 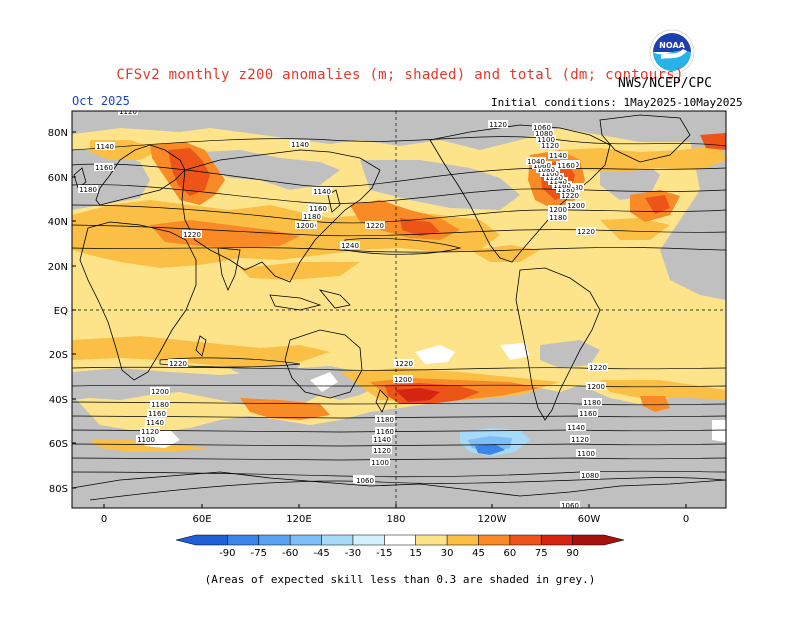 I want to click on lat-label: 80S, so click(x=58, y=489).